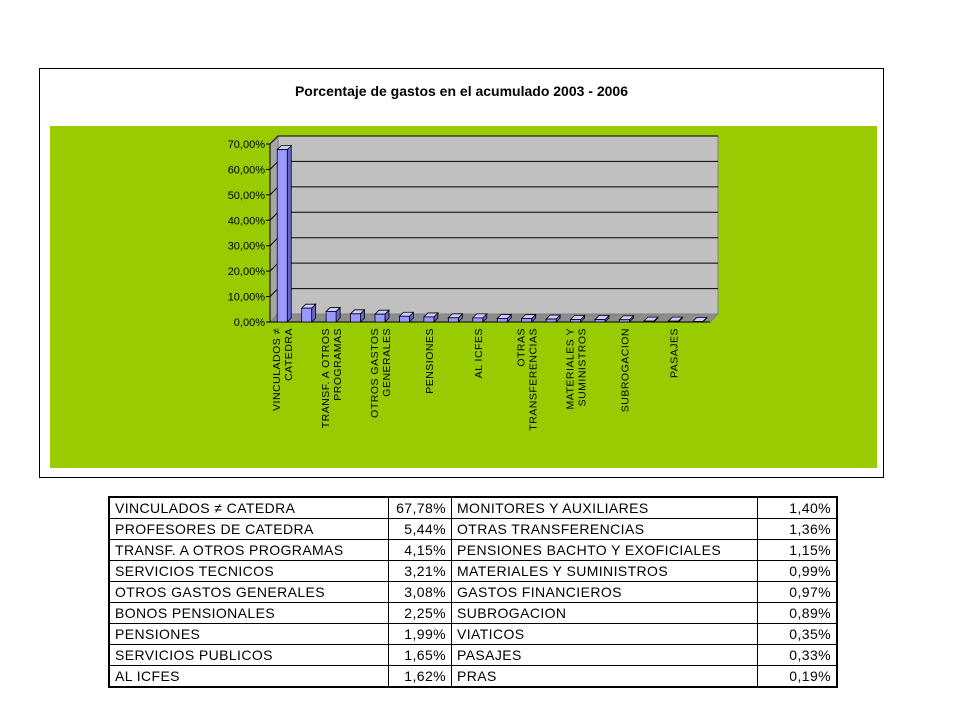 The width and height of the screenshot is (960, 720). What do you see at coordinates (604, 507) in the screenshot?
I see `right-name-cell: MONITORES Y AUXILIARES` at bounding box center [604, 507].